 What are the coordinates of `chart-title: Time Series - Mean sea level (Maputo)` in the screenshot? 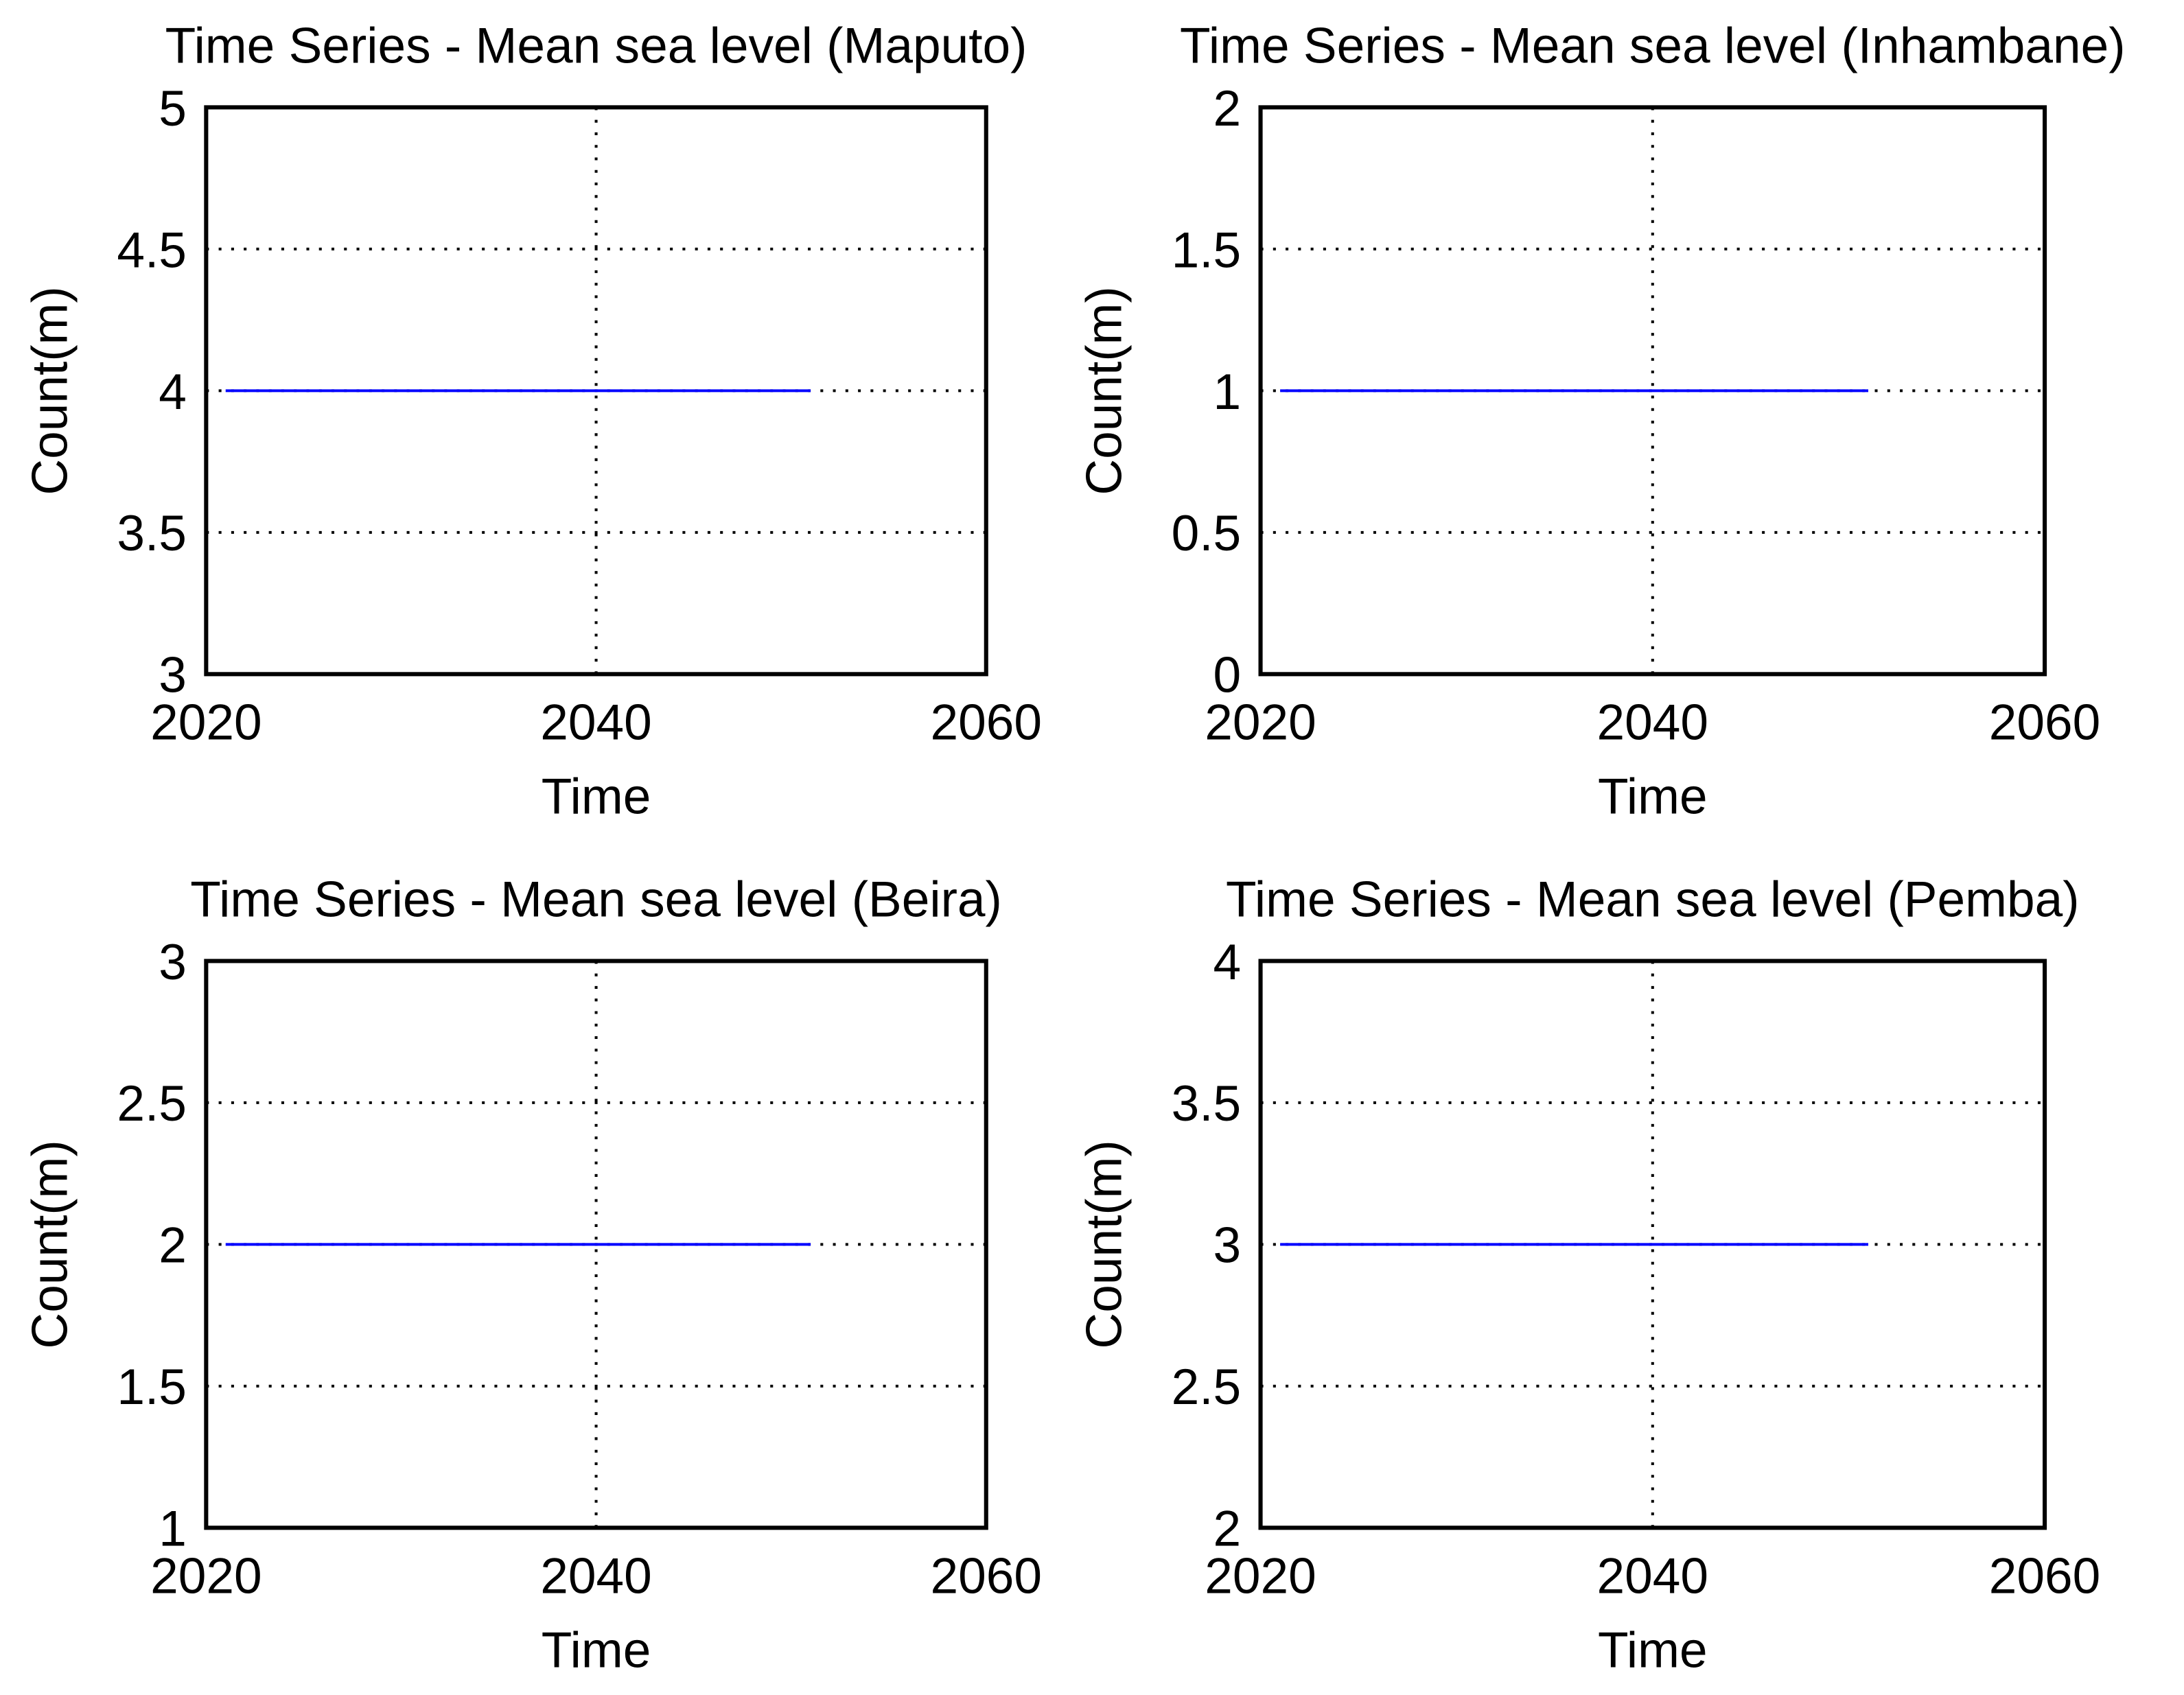 It's located at (596, 45).